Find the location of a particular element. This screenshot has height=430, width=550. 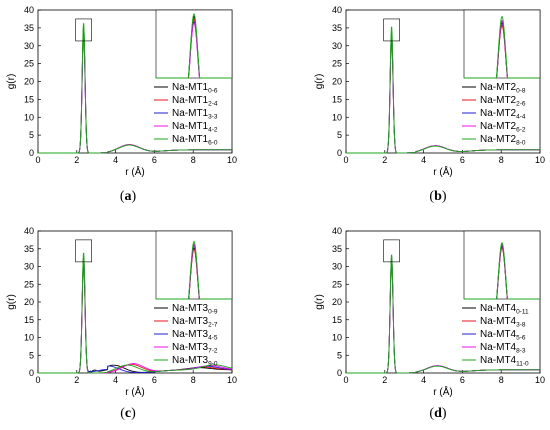

legend-label: Na-MT32-7 is located at coordinates (195, 322).